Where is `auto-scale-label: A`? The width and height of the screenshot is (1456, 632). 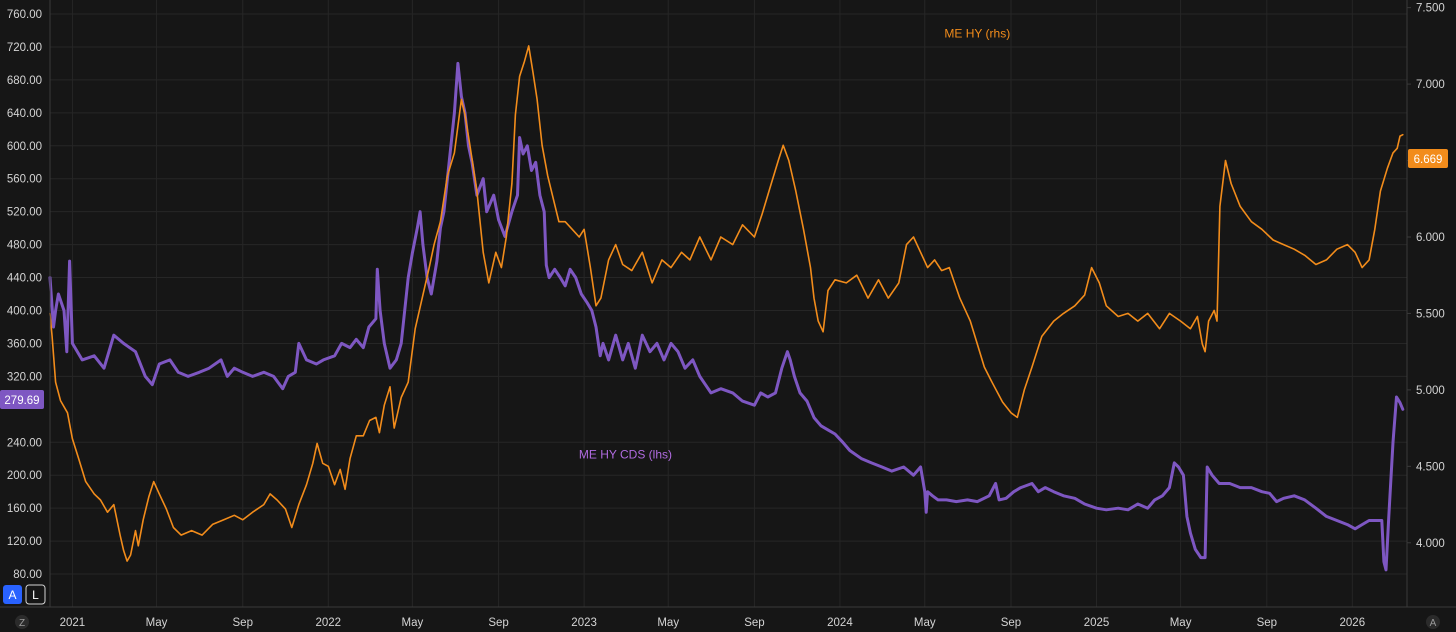
auto-scale-label: A is located at coordinates (12, 595).